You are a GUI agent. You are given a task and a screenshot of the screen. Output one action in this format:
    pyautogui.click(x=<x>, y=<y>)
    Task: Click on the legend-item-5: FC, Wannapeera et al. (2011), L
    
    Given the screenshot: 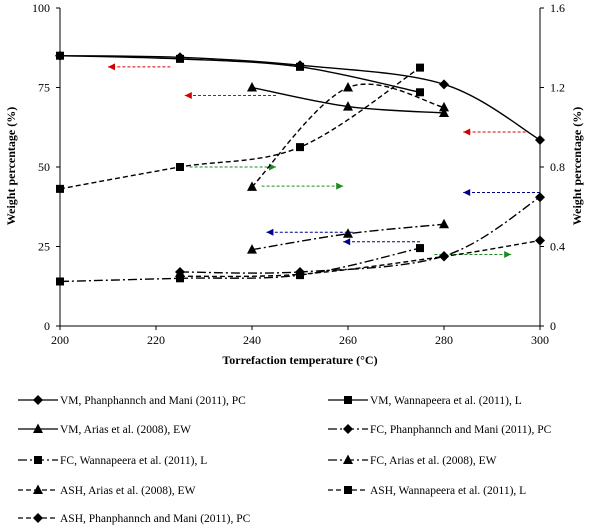 What is the action you would take?
    pyautogui.click(x=112, y=461)
    